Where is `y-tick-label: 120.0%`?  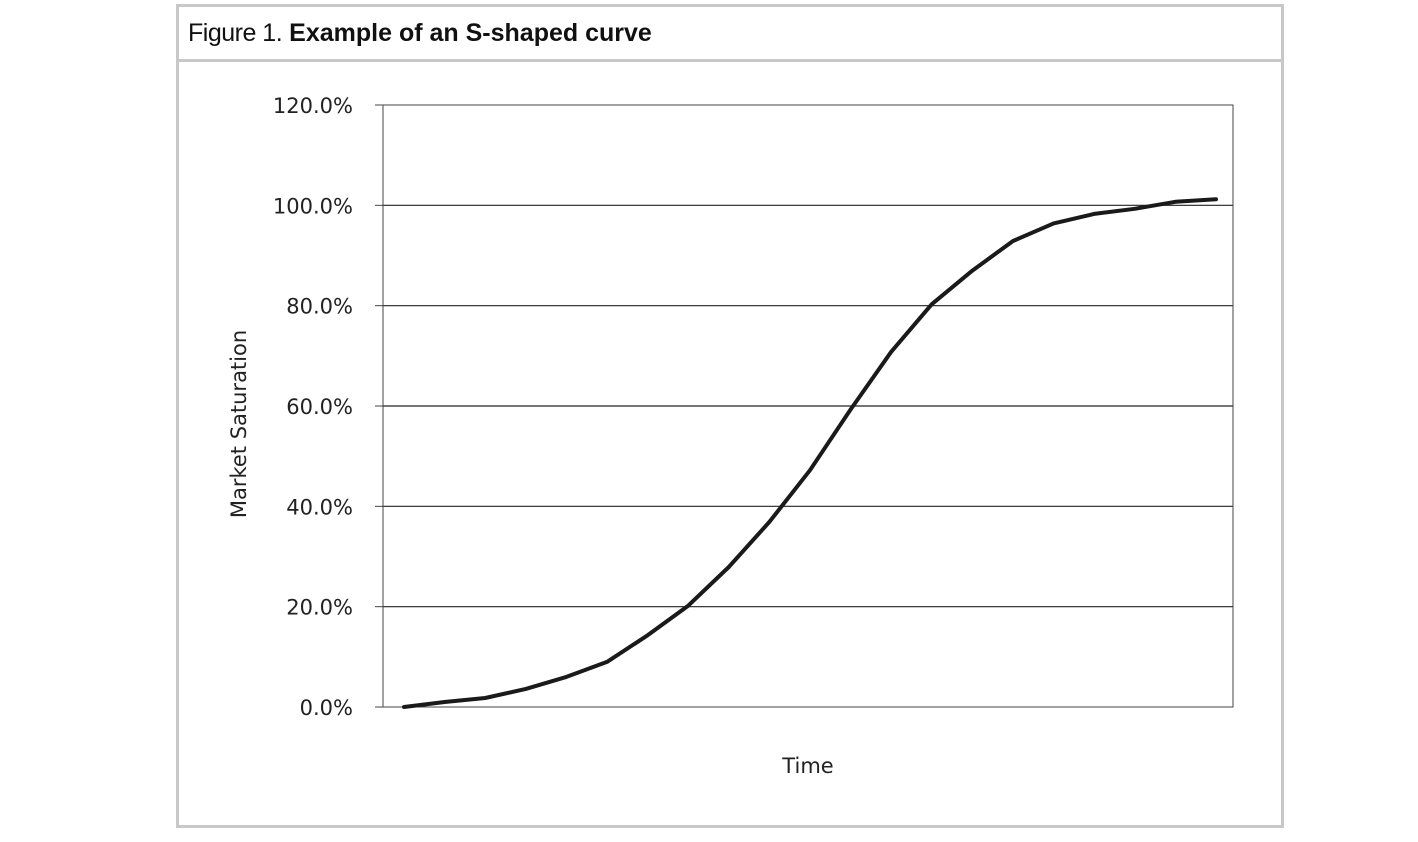
y-tick-label: 120.0% is located at coordinates (313, 106).